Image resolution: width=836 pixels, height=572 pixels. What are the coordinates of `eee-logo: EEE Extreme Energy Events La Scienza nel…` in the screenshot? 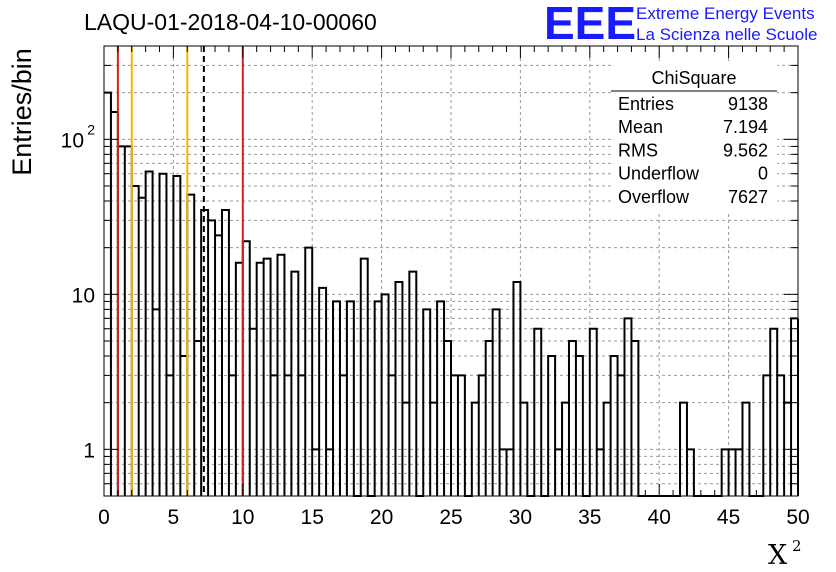 It's located at (680, 24).